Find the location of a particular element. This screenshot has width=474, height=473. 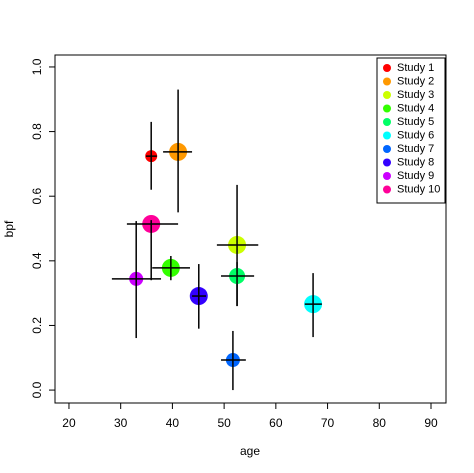

x-tick-label: 90 is located at coordinates (431, 423).